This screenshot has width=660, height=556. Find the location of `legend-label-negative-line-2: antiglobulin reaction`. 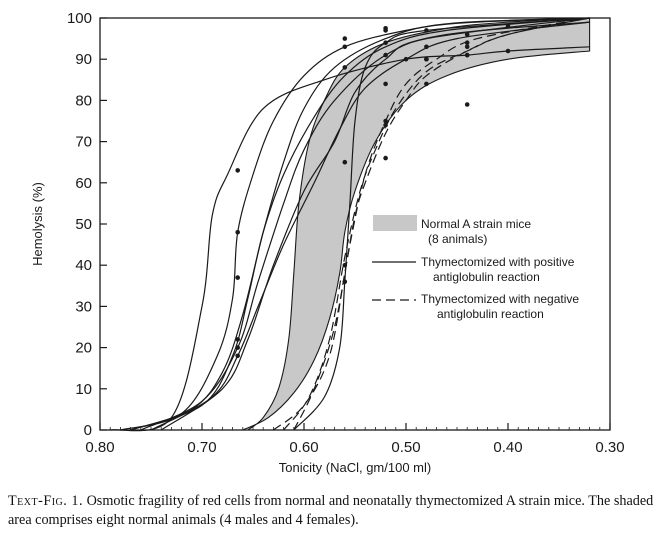

legend-label-negative-line-2: antiglobulin reaction is located at coordinates (490, 314).